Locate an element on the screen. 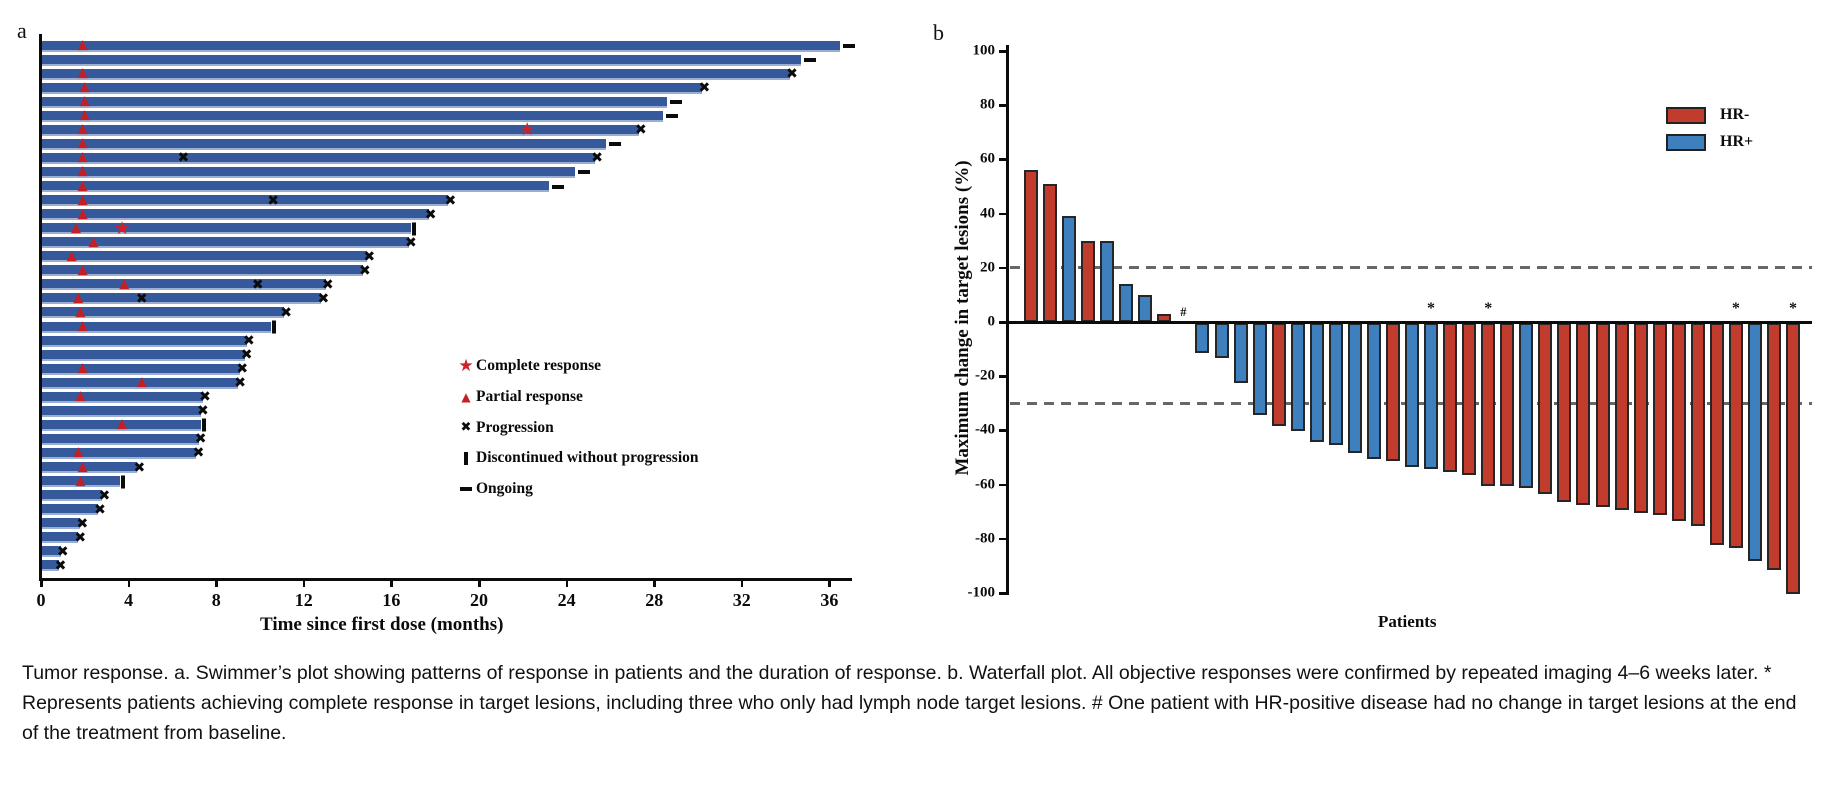  waterfall-y-tick-label: 0 is located at coordinates (991, 321).